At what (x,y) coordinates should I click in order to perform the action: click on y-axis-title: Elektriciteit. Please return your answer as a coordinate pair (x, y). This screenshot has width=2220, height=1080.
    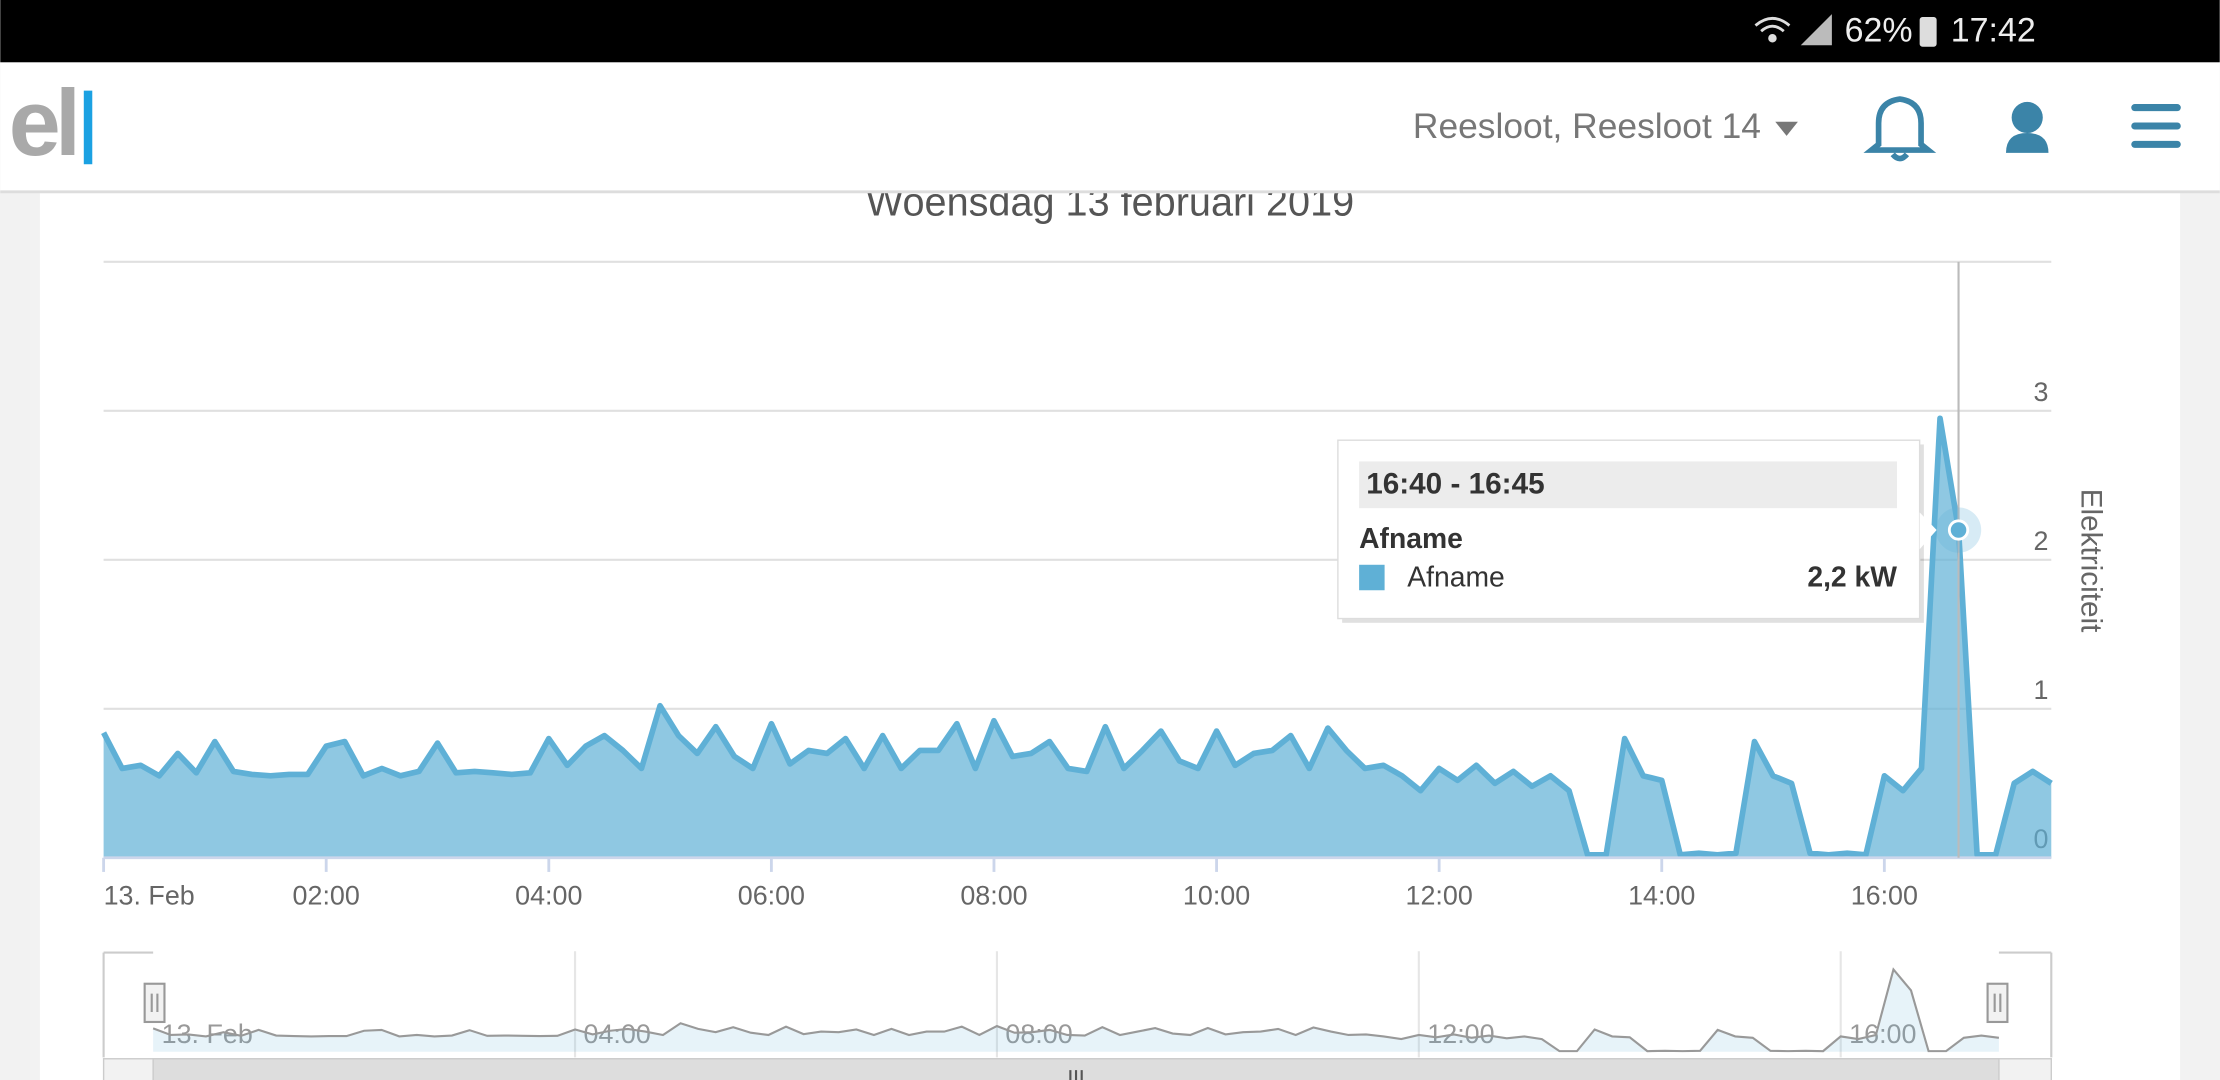
    Looking at the image, I should click on (2091, 561).